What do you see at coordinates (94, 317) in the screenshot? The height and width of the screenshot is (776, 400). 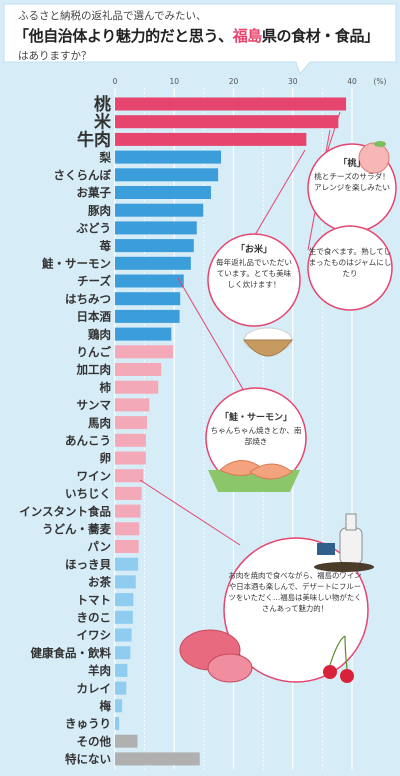 I see `category-label: 日本酒` at bounding box center [94, 317].